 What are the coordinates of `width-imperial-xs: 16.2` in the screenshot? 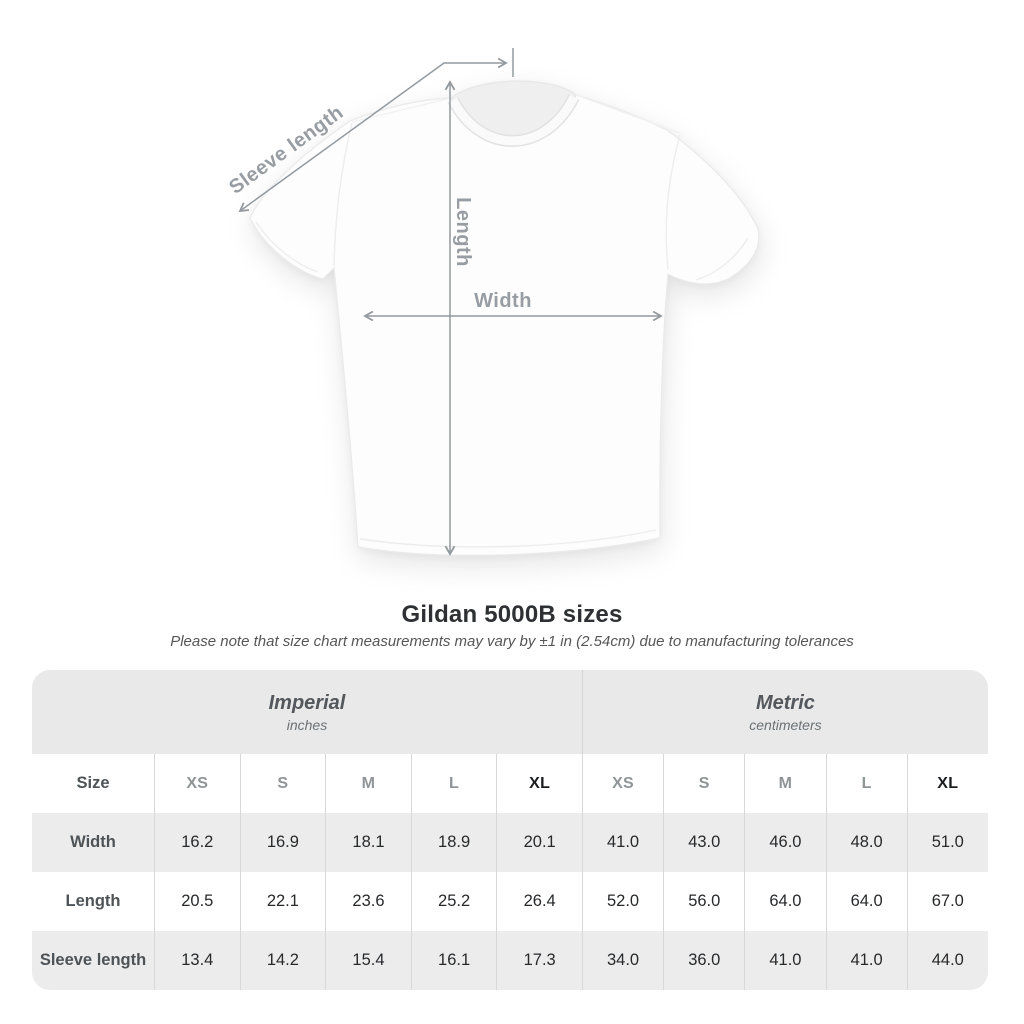 It's located at (197, 842).